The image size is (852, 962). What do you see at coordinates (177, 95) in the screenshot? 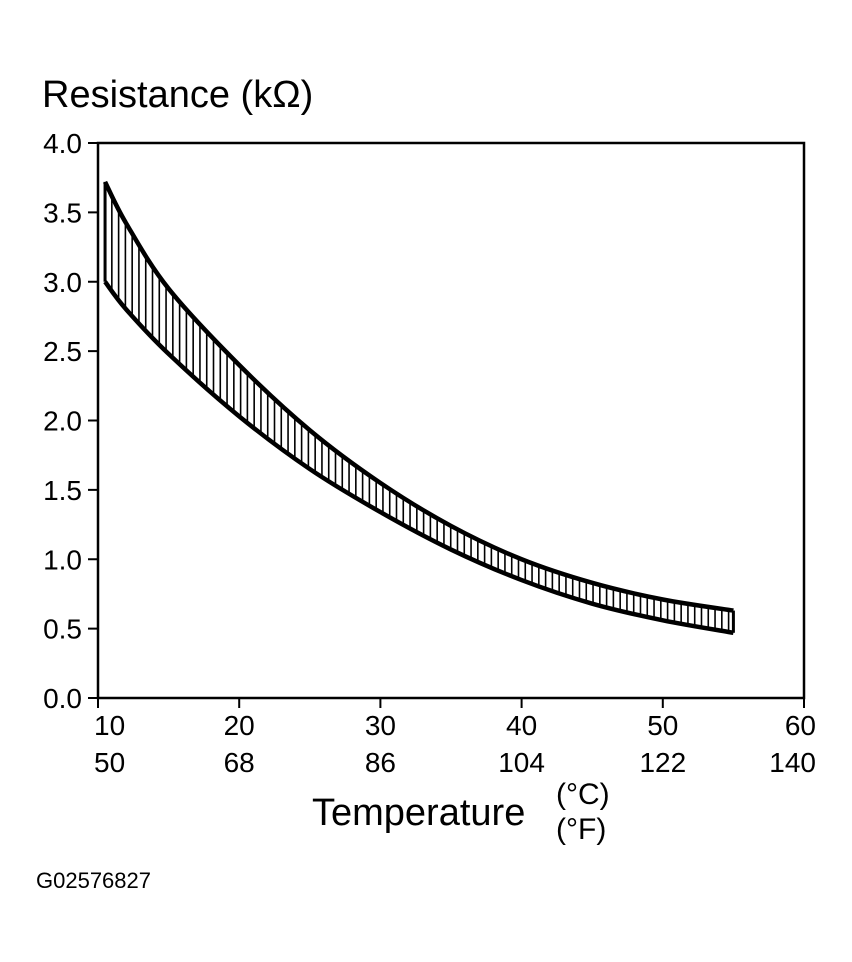
I see `y-axis-label: Resistance (kΩ)` at bounding box center [177, 95].